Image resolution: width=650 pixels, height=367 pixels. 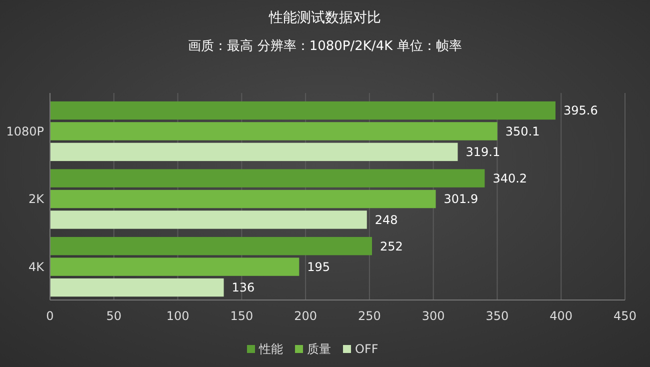 I want to click on y-tick-label: 1080P, so click(x=25, y=131).